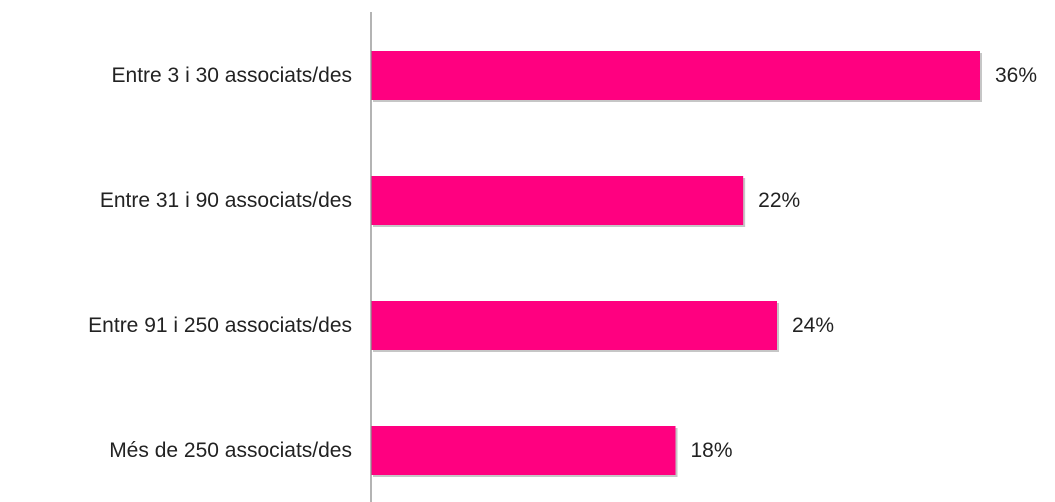 Image resolution: width=1055 pixels, height=502 pixels. Describe the element at coordinates (712, 450) in the screenshot. I see `value-label: 18%` at that location.